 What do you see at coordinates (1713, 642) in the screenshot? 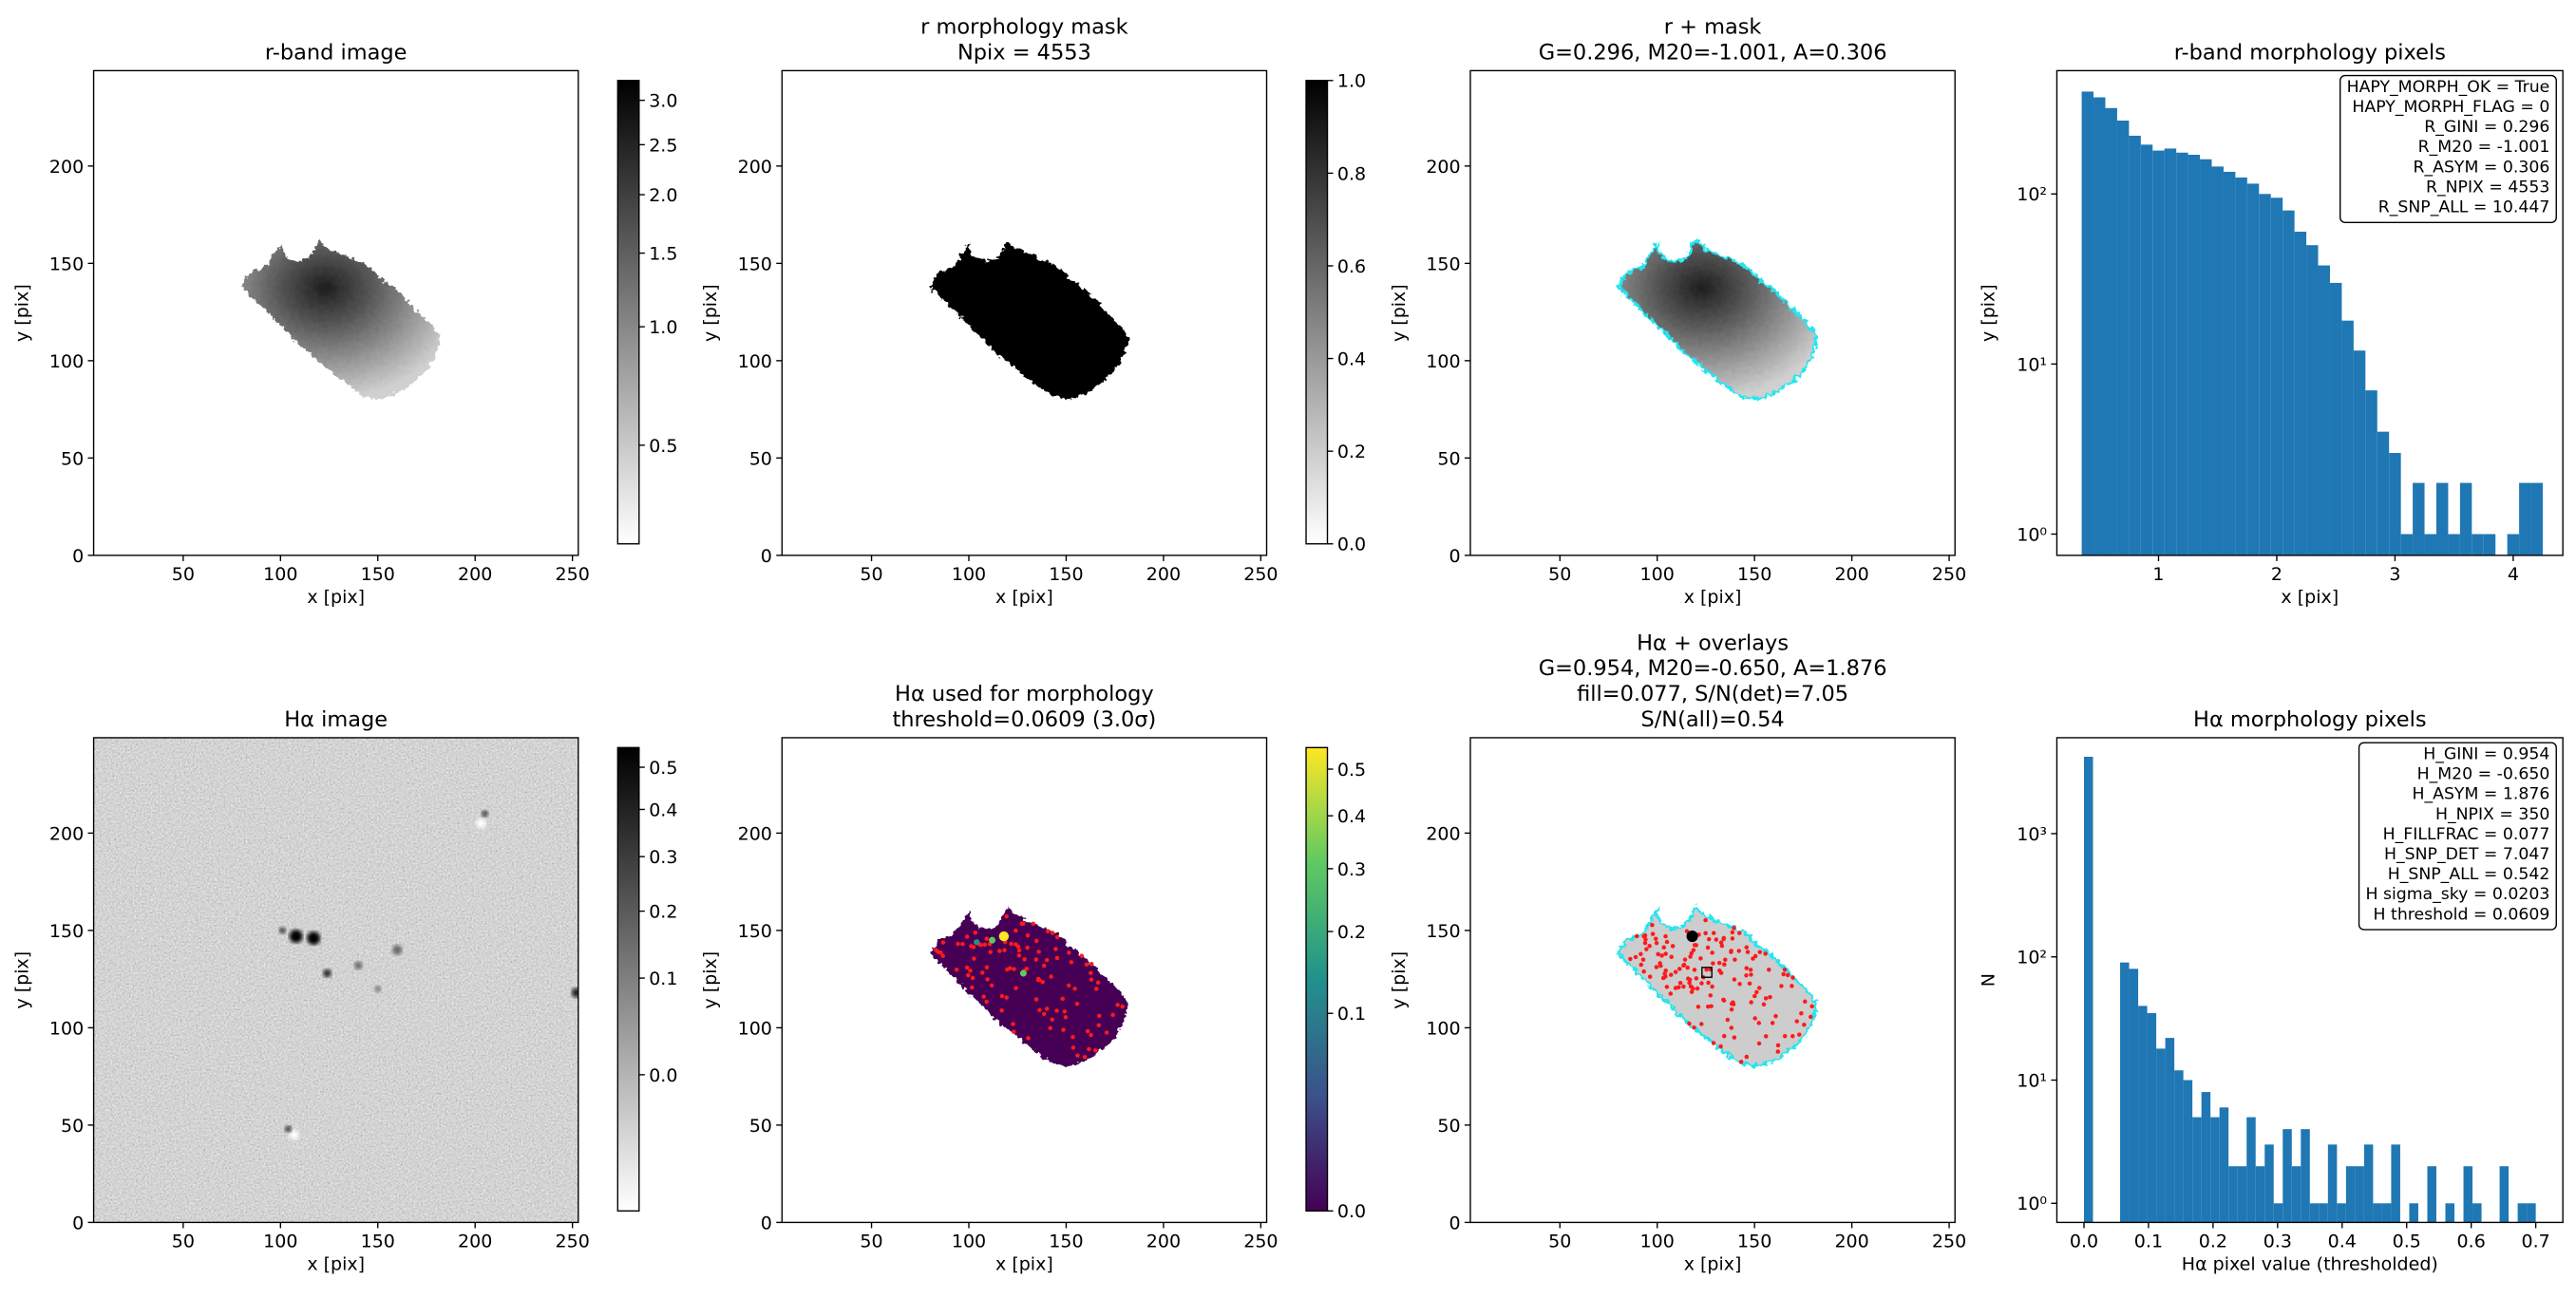
I see `subplot-title: Hα + overlays` at bounding box center [1713, 642].